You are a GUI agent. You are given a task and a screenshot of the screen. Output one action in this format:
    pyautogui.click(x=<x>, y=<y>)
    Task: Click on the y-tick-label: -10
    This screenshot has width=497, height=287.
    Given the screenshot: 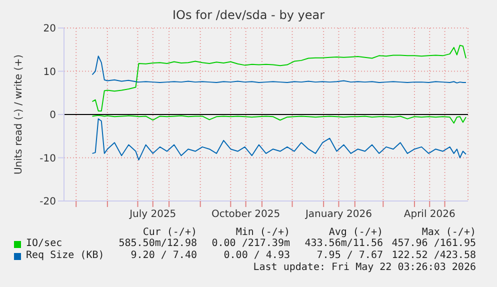 What is the action you would take?
    pyautogui.click(x=48, y=158)
    